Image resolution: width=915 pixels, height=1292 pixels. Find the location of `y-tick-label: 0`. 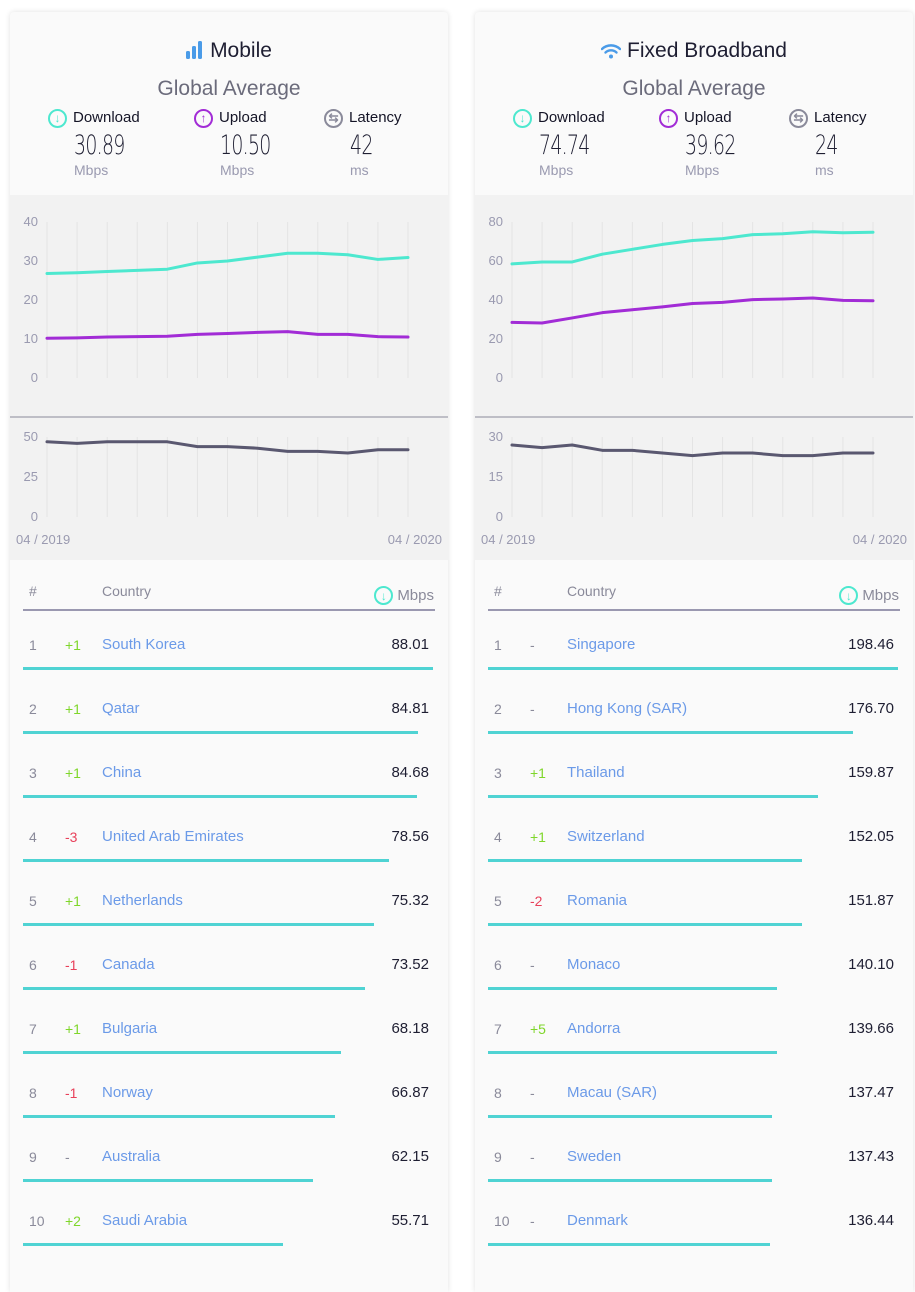

y-tick-label: 0 is located at coordinates (499, 377).